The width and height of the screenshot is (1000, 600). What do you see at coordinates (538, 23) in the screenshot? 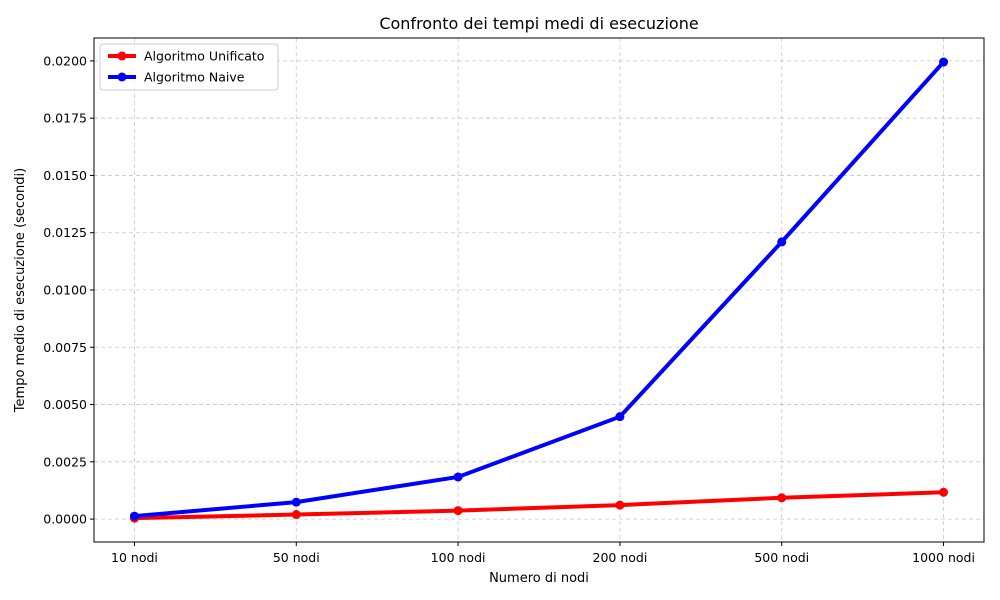
I see `chart-title: Confronto dei tempi medi di esecuzione` at bounding box center [538, 23].